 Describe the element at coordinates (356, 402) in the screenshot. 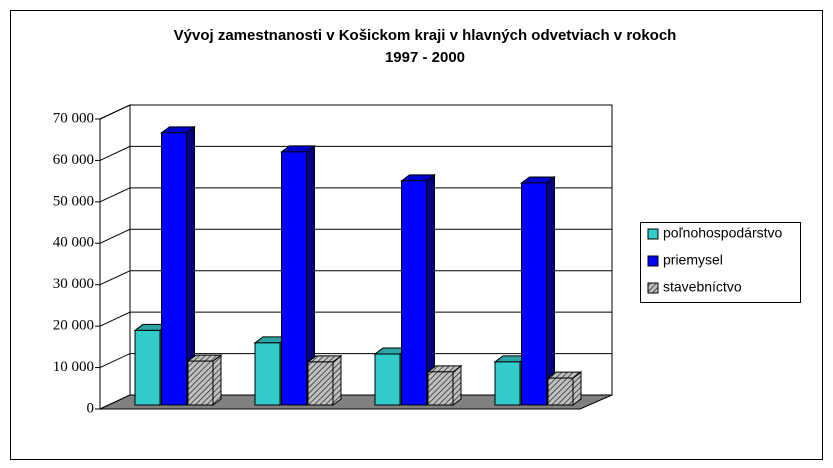

I see `floor` at that location.